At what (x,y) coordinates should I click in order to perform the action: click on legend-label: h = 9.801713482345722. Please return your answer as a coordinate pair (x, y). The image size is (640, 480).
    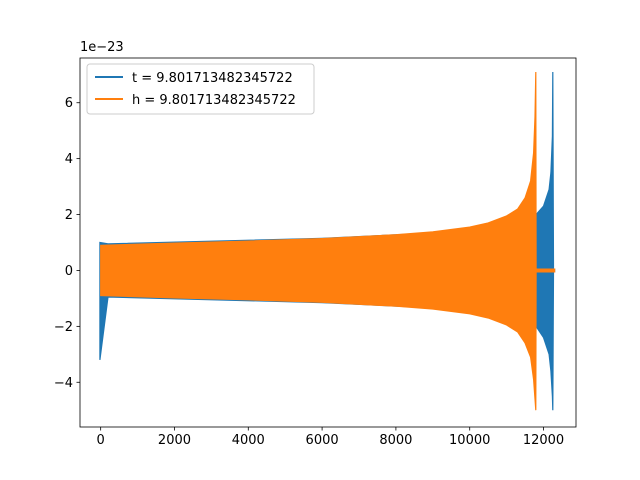
    Looking at the image, I should click on (214, 100).